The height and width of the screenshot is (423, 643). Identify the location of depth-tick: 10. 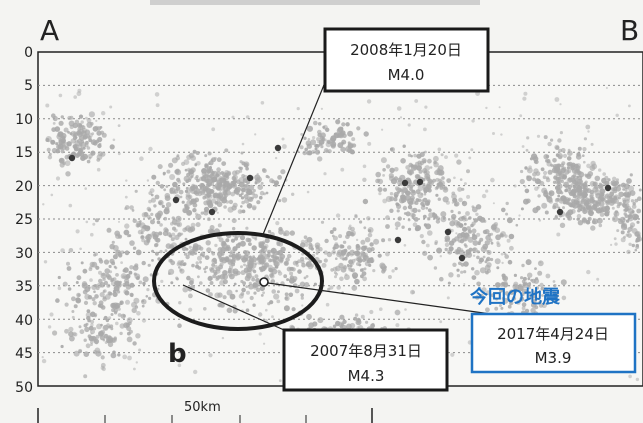
(24, 120).